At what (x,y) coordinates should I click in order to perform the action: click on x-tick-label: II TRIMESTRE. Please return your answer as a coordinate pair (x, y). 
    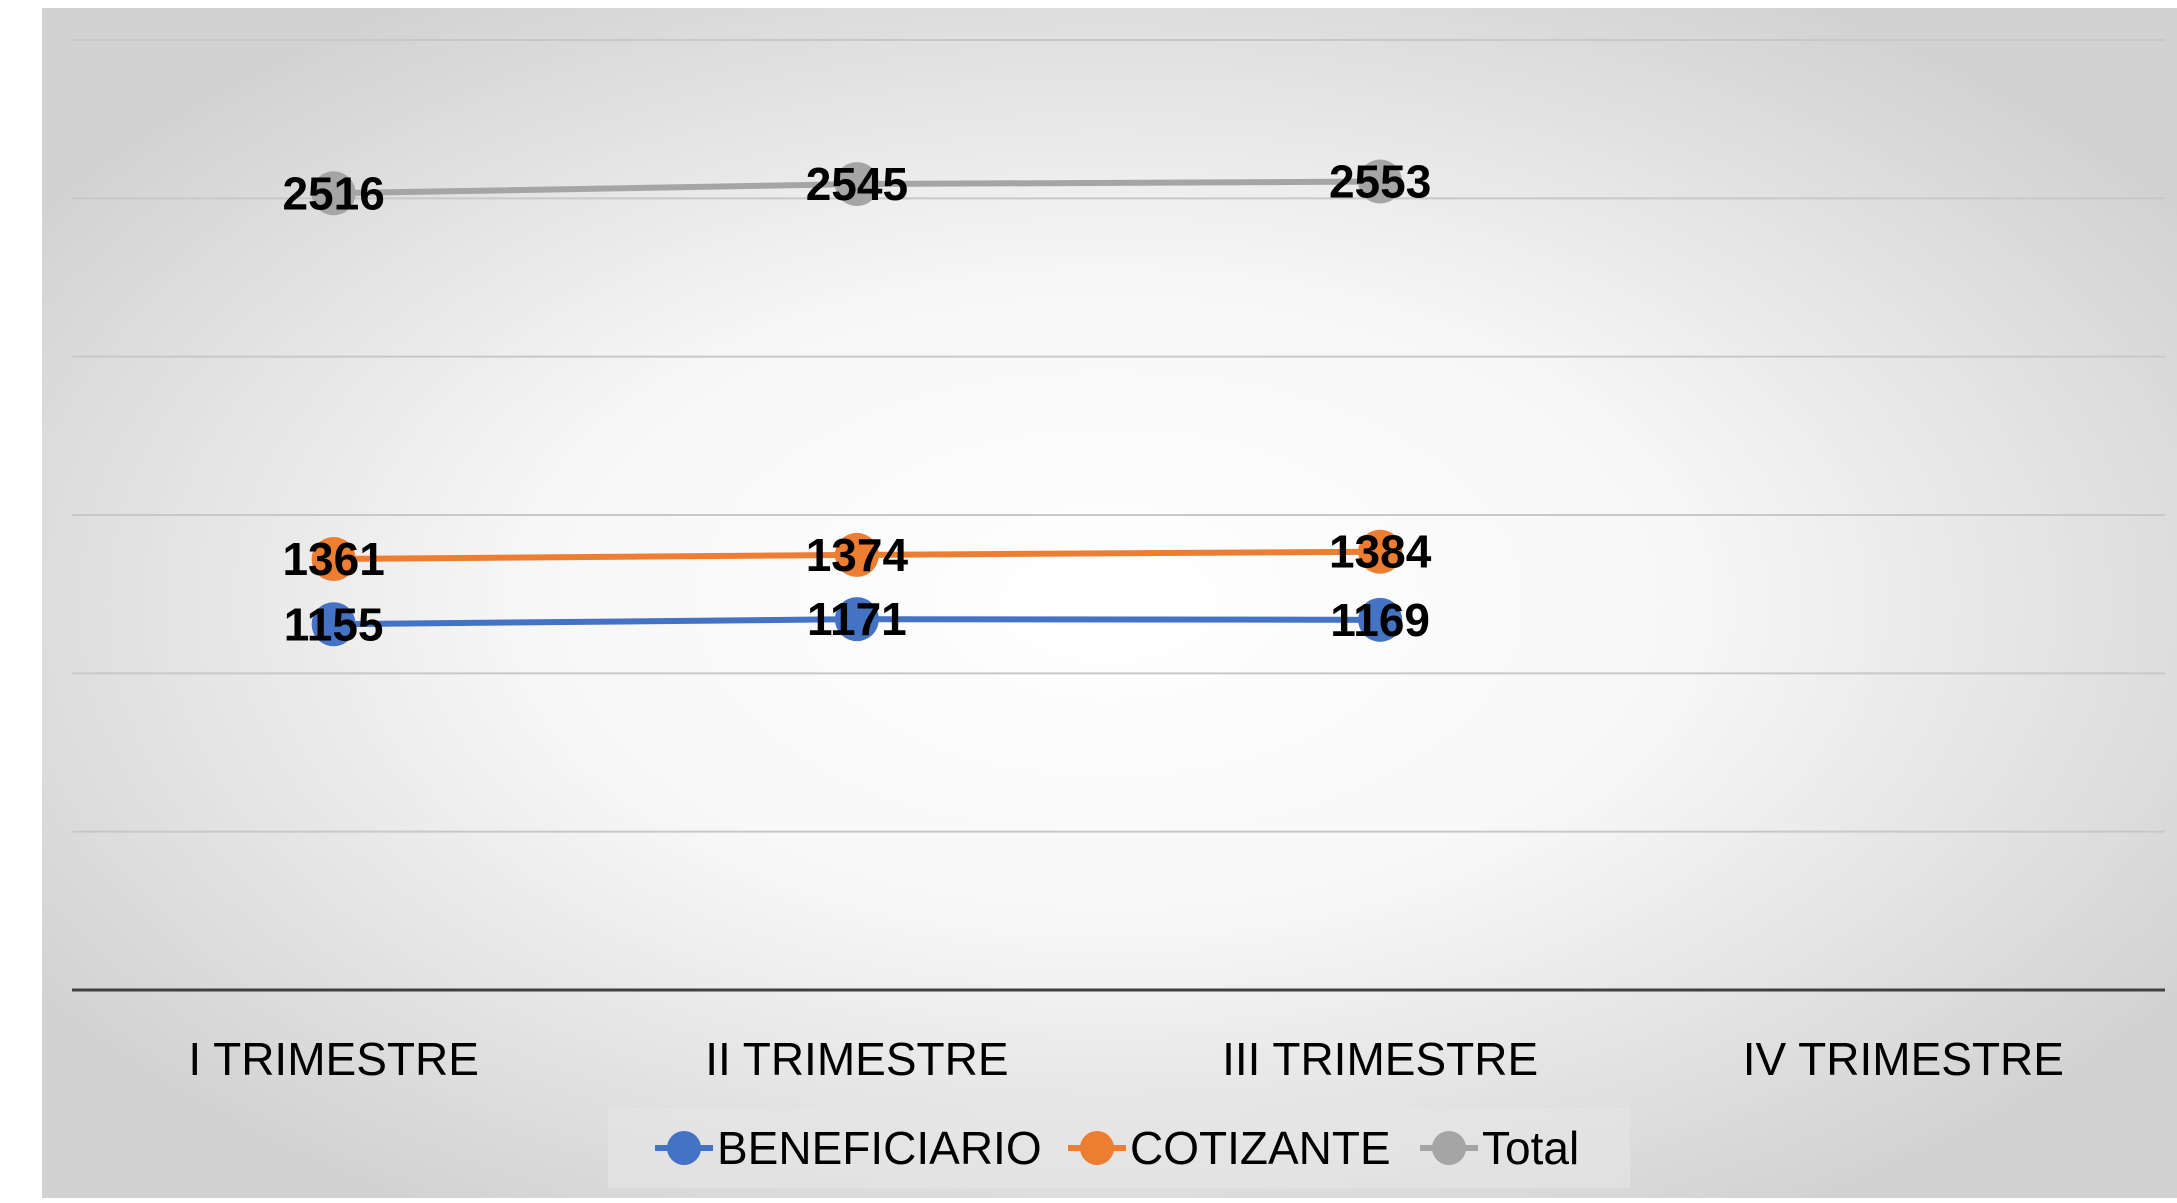
    Looking at the image, I should click on (856, 1059).